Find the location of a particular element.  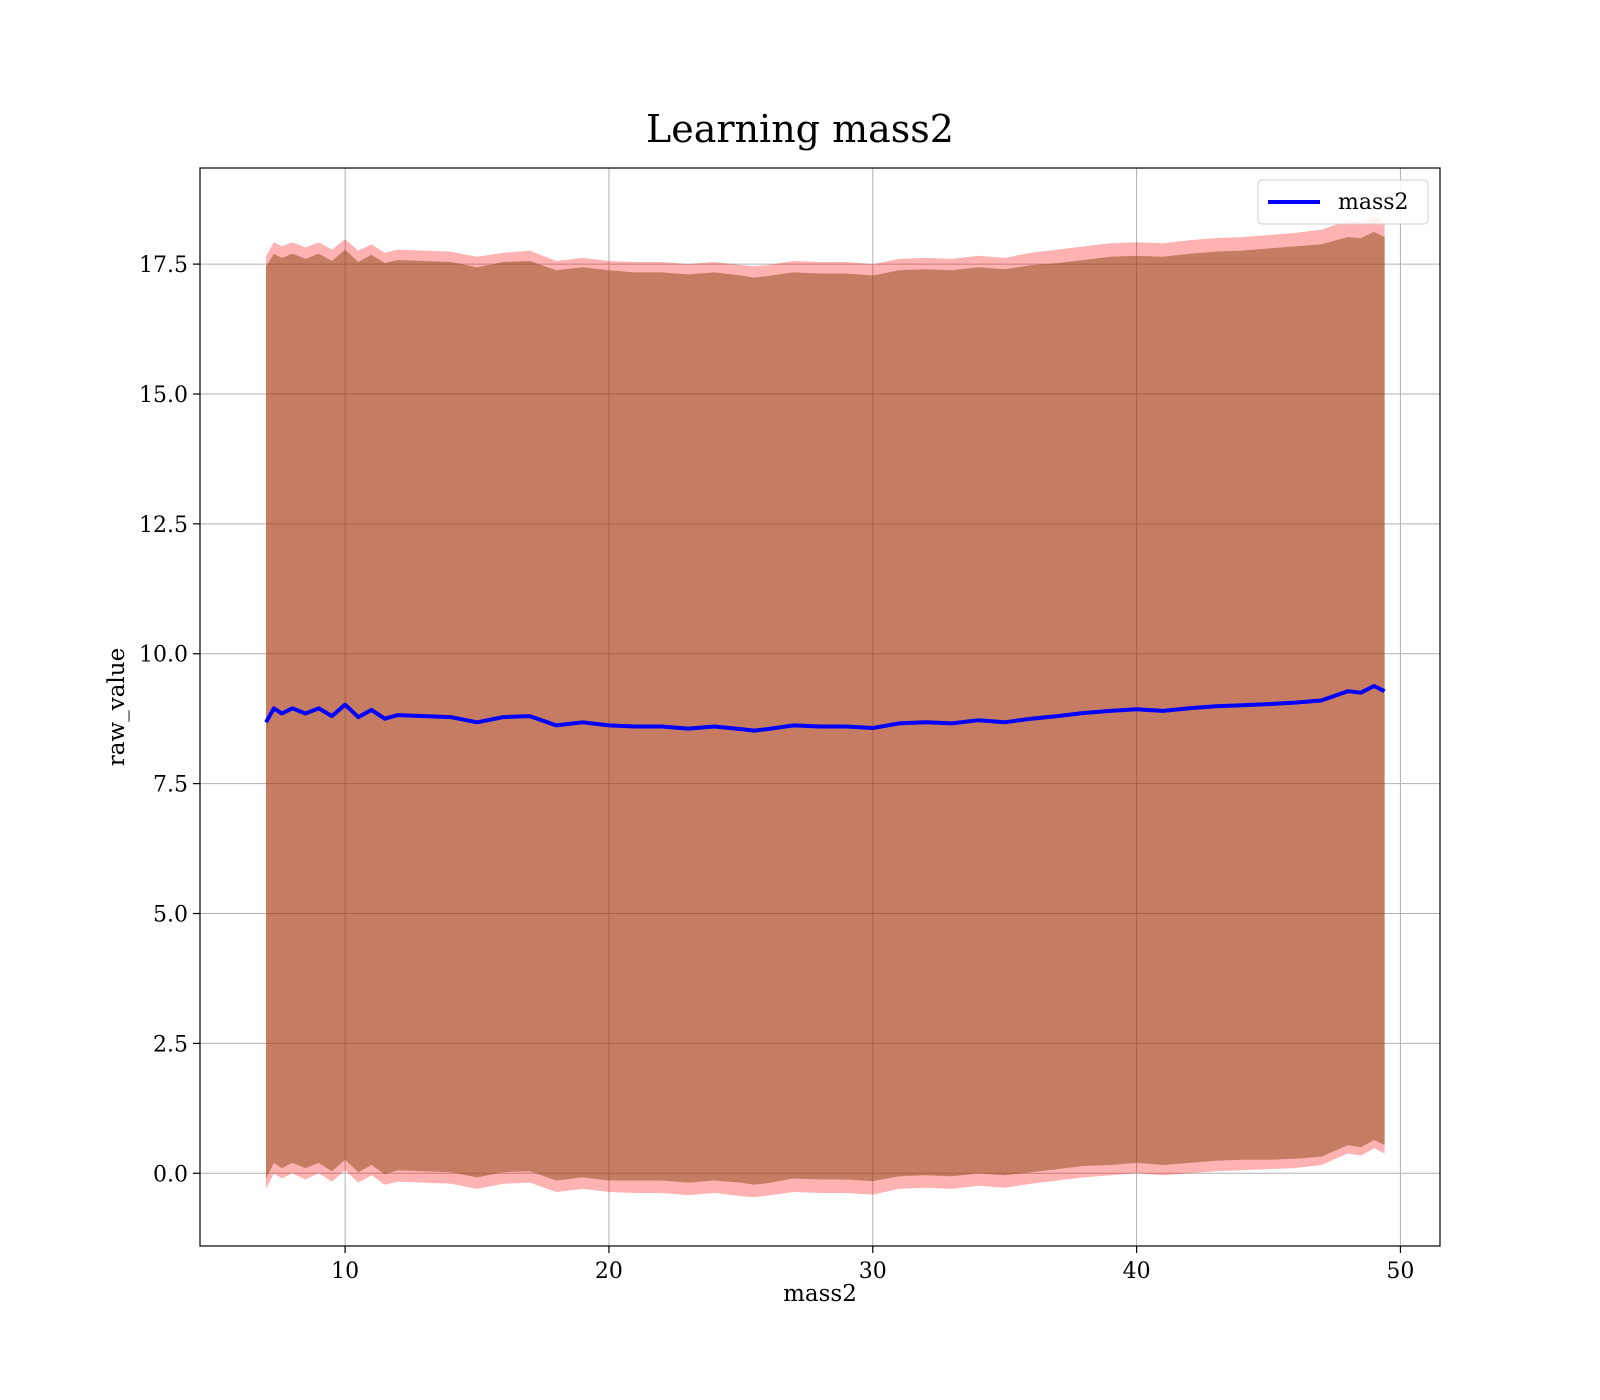

series-lines is located at coordinates (825, 708).